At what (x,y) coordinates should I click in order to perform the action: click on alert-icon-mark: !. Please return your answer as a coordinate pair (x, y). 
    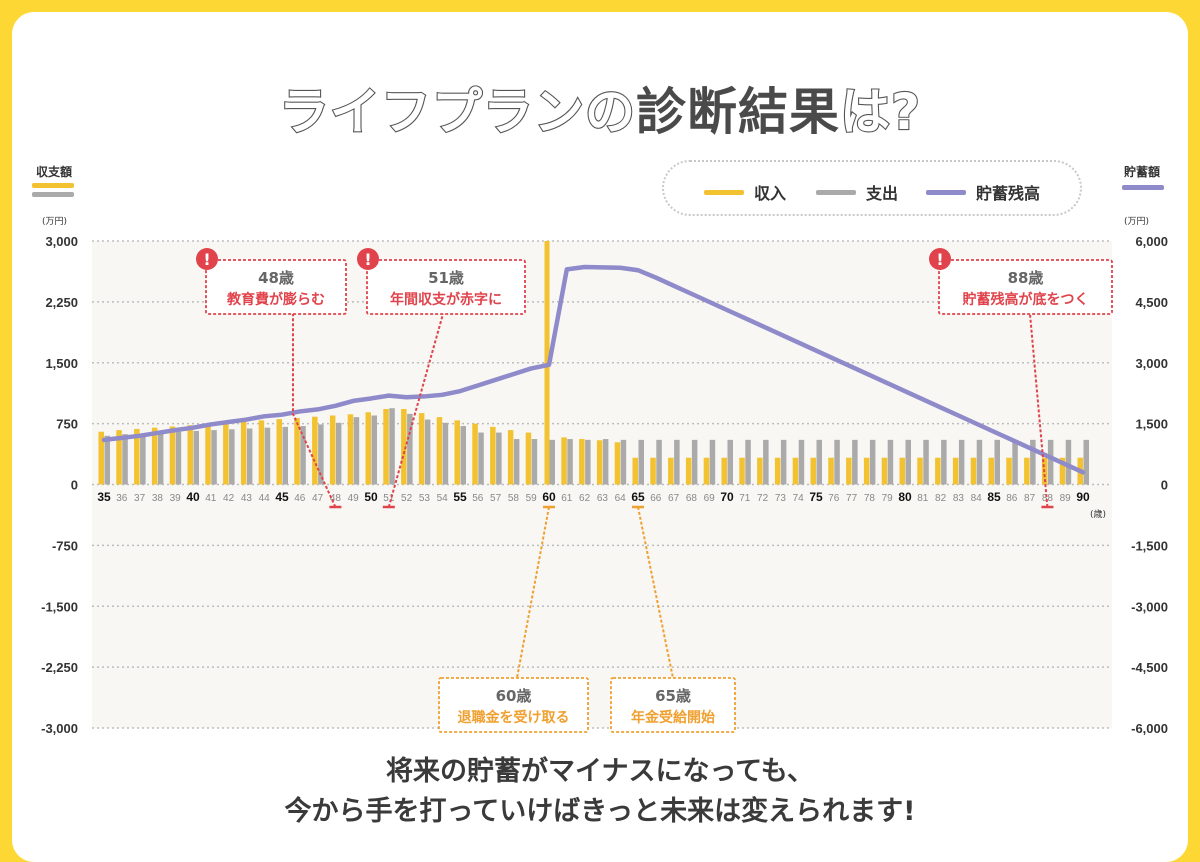
    Looking at the image, I should click on (206, 259).